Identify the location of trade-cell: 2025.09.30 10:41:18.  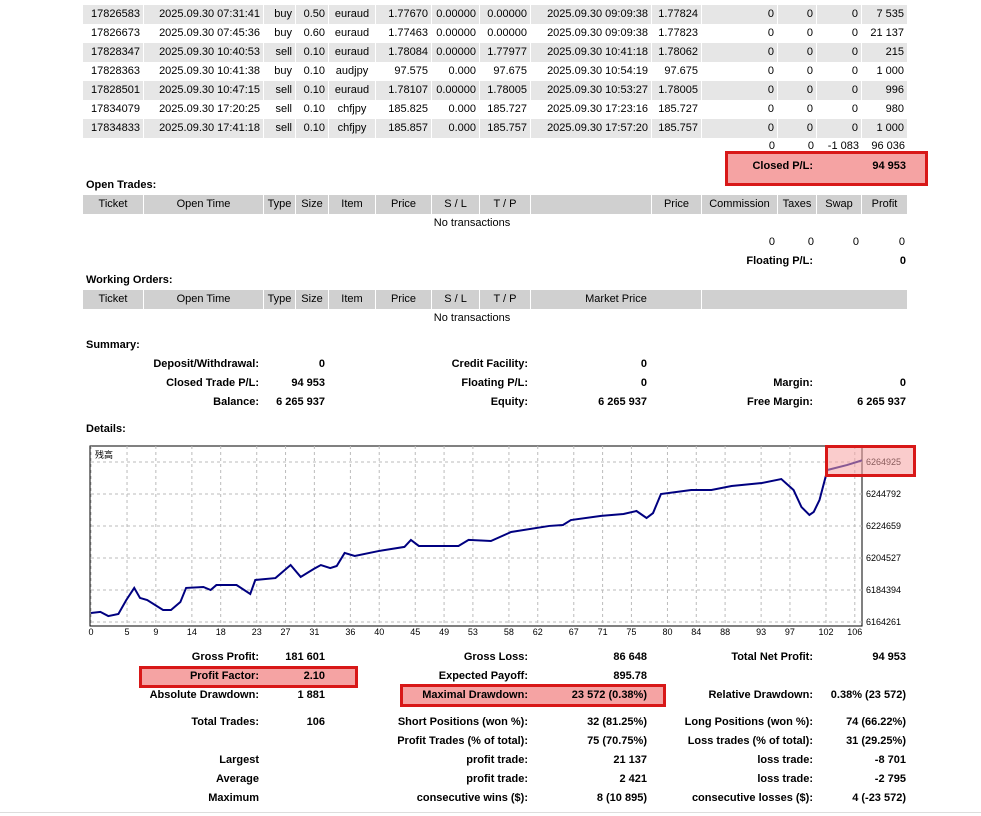
(591, 52).